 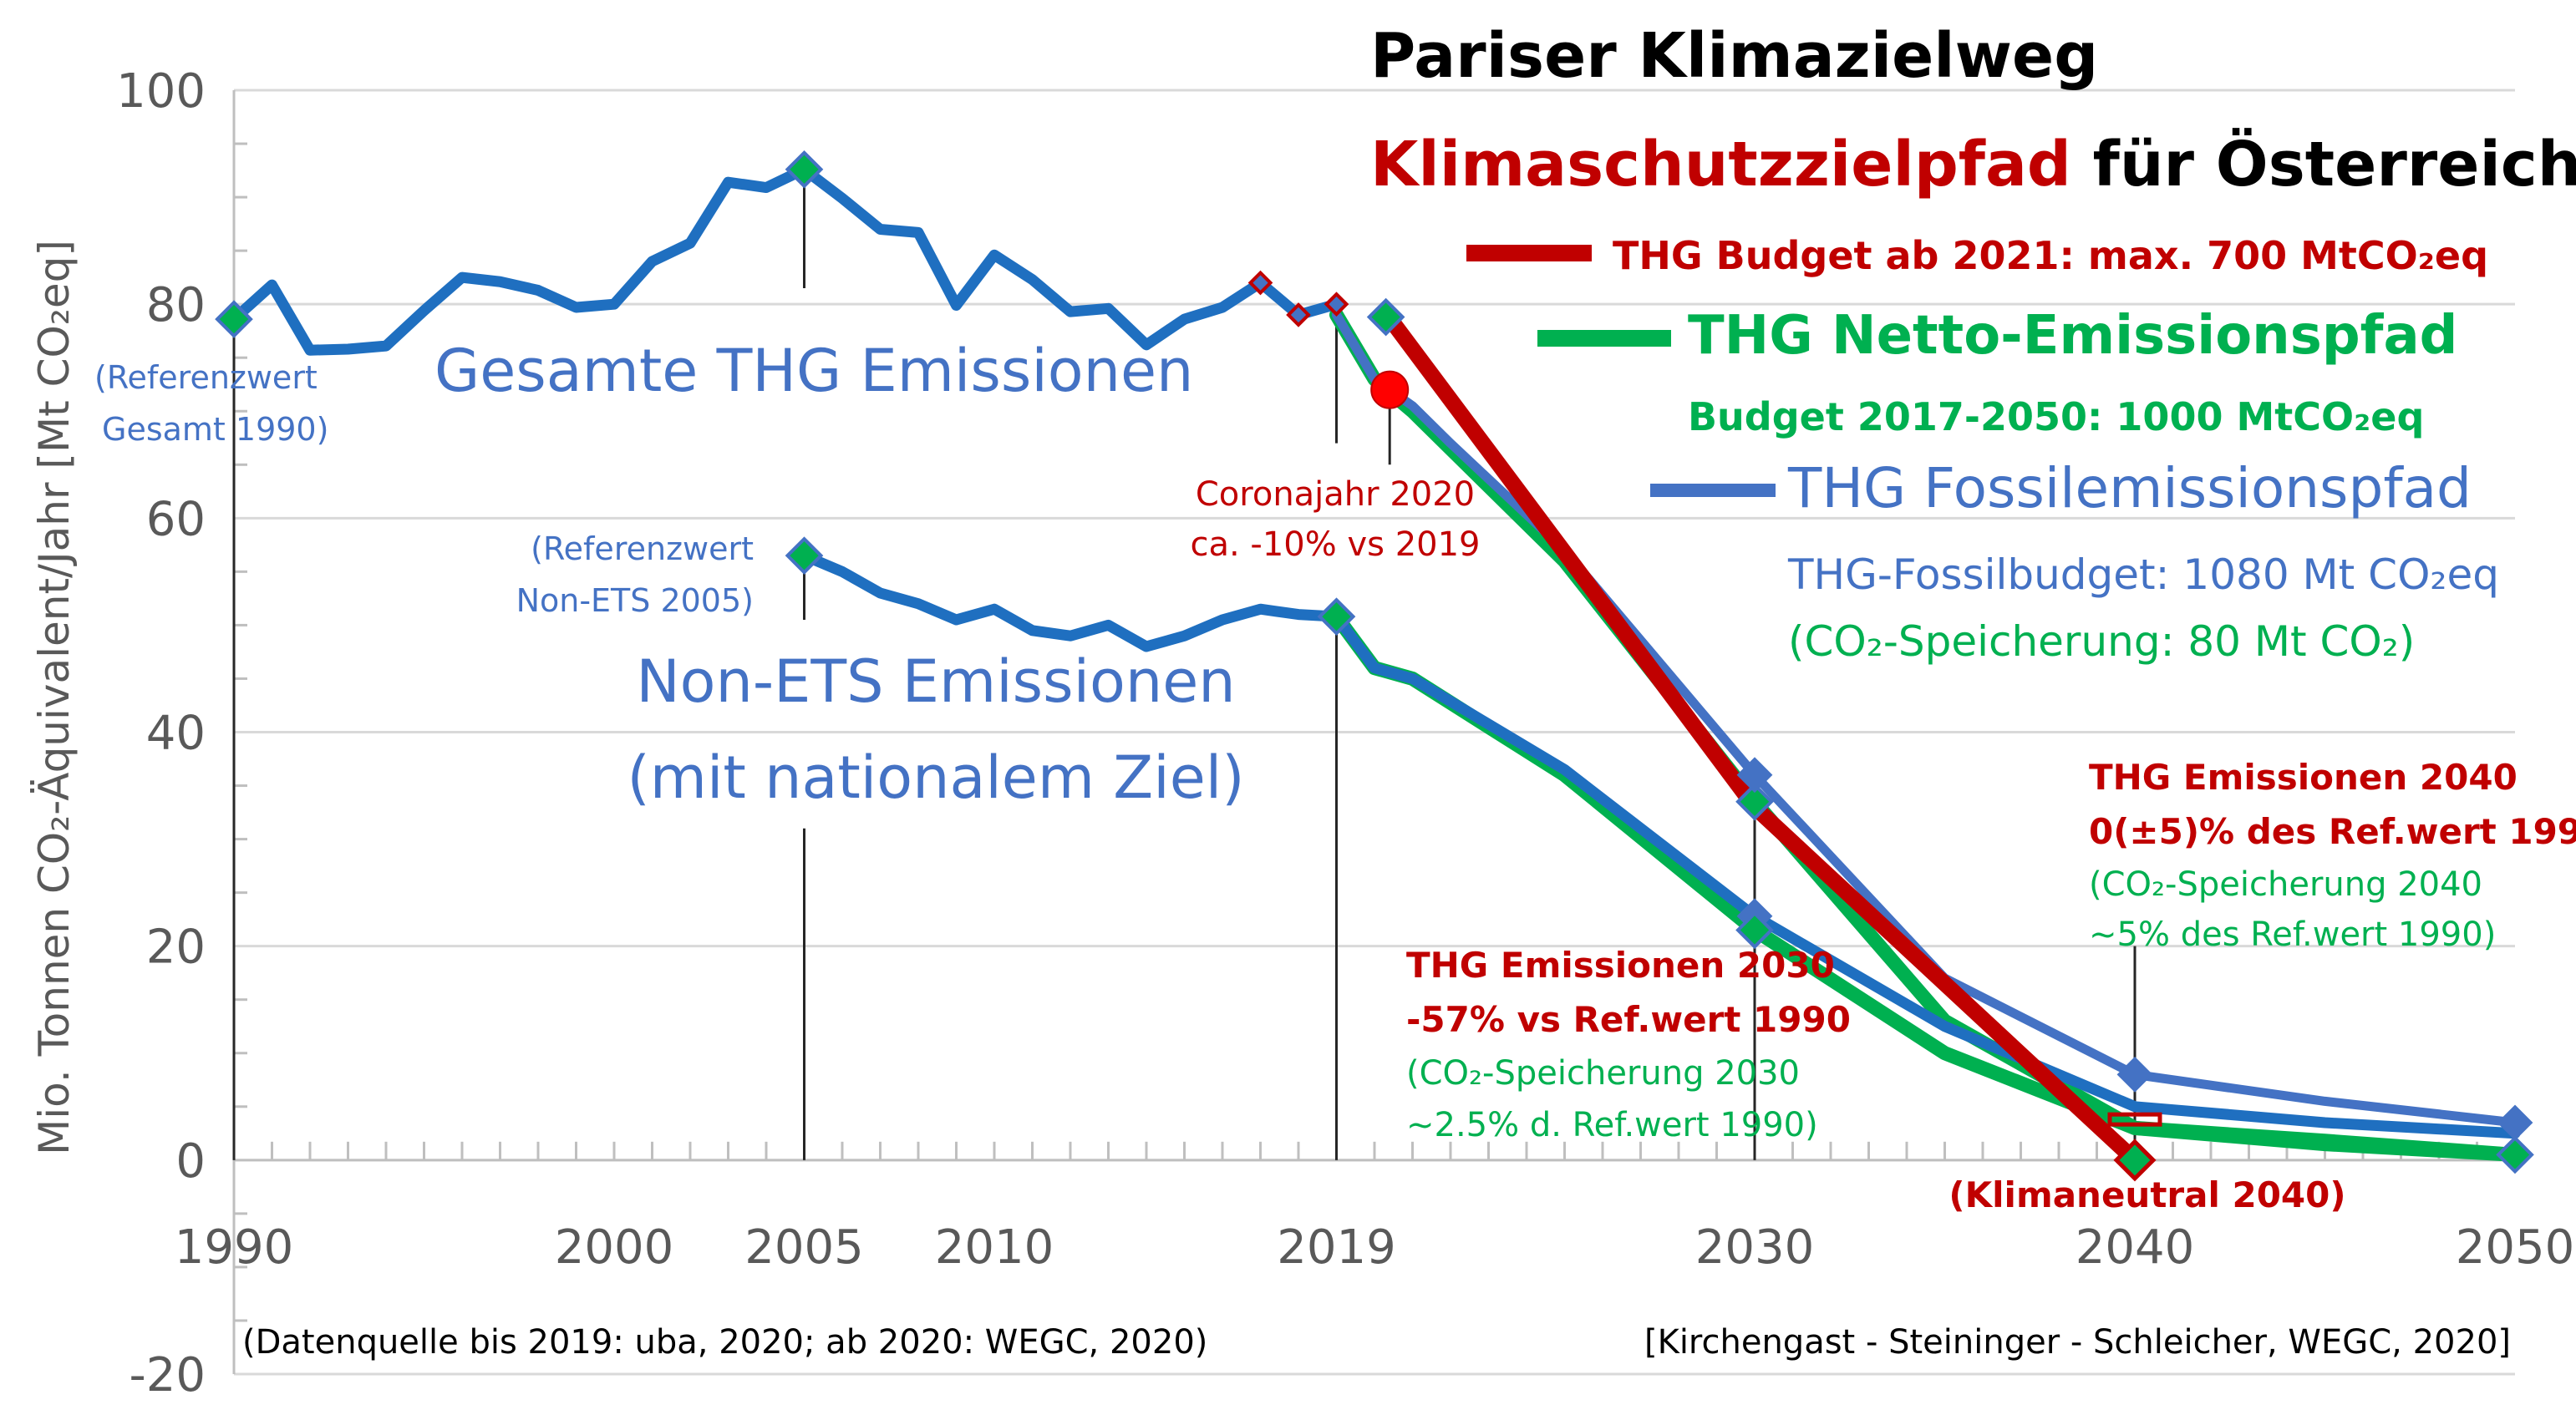 What do you see at coordinates (176, 734) in the screenshot?
I see `y-tick-label: 40` at bounding box center [176, 734].